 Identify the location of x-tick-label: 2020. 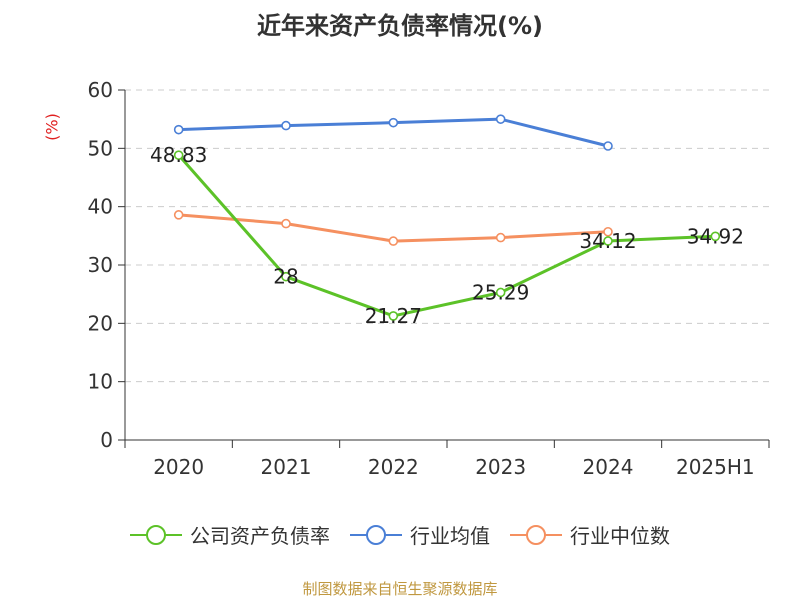
(178, 467).